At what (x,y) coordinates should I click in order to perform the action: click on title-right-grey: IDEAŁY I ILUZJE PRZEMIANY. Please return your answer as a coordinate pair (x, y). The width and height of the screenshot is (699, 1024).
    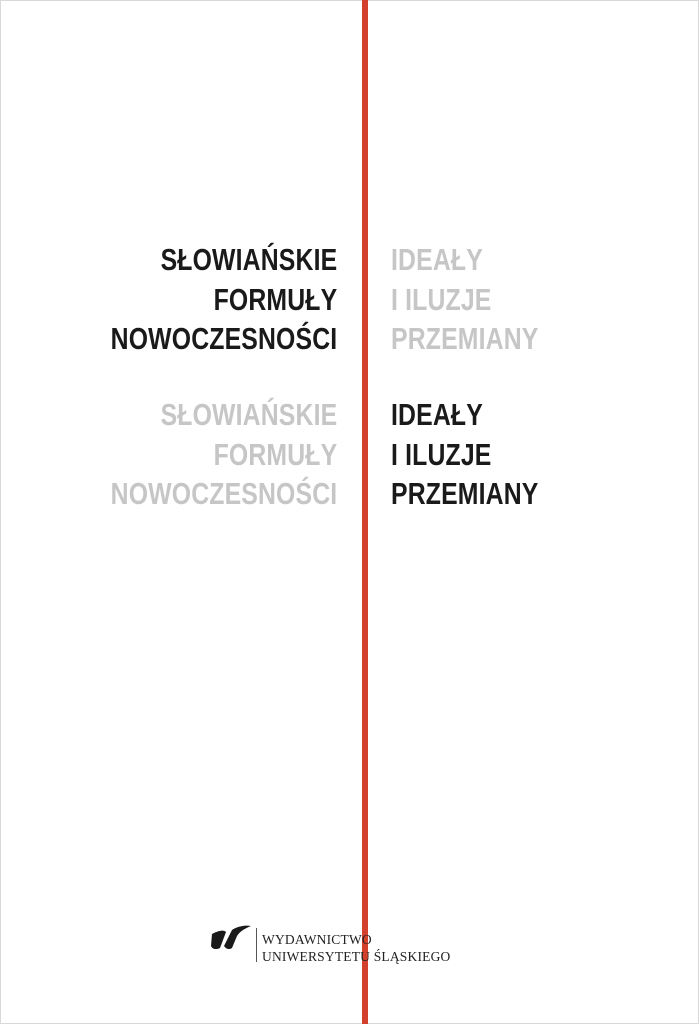
    Looking at the image, I should click on (483, 299).